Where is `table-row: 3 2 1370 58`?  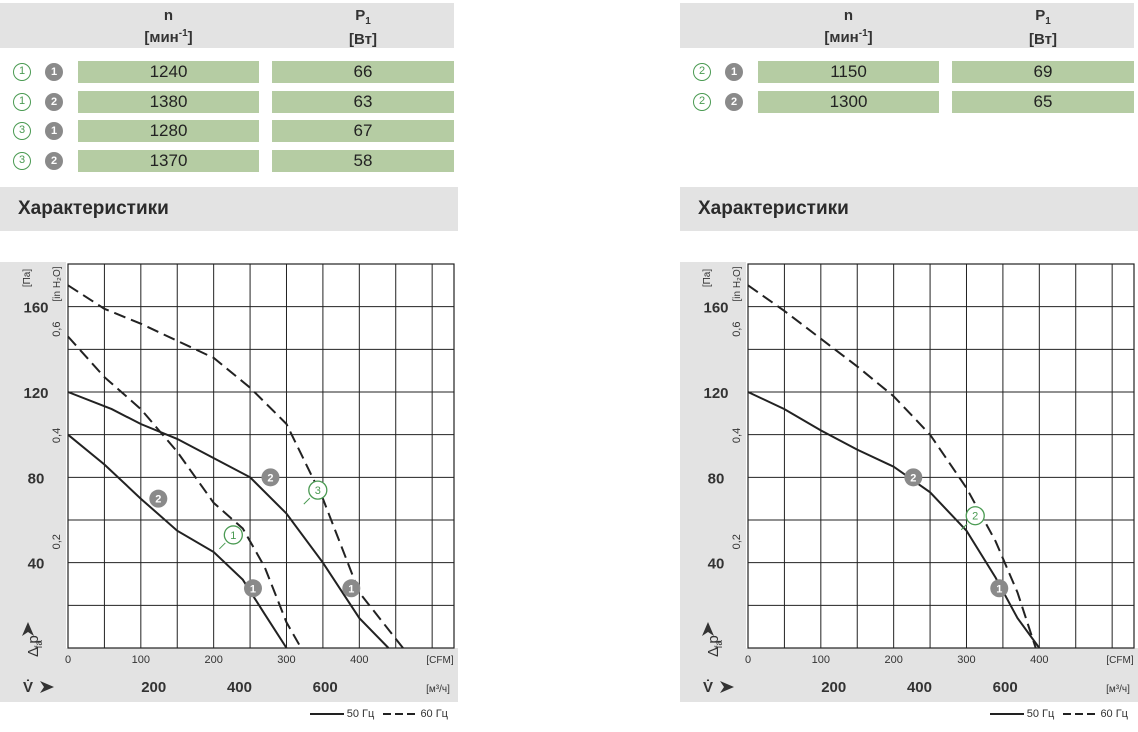
table-row: 3 2 1370 58 is located at coordinates (227, 160).